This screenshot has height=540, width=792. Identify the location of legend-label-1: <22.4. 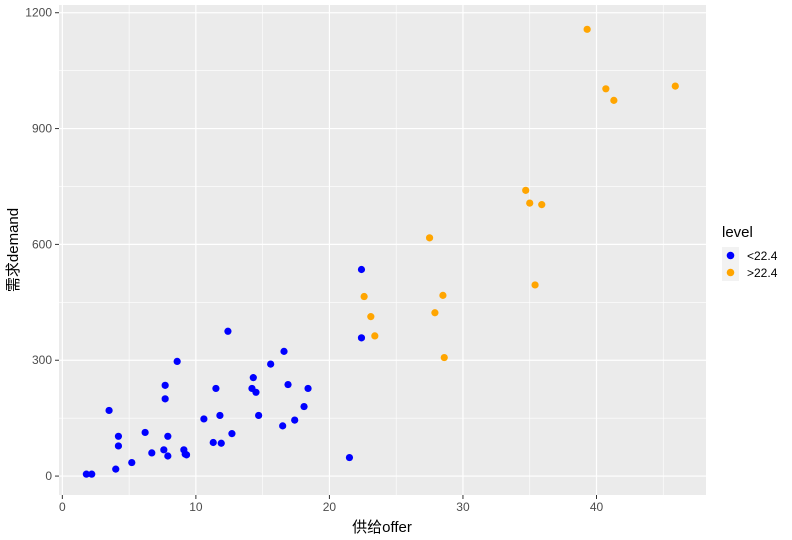
(762, 256).